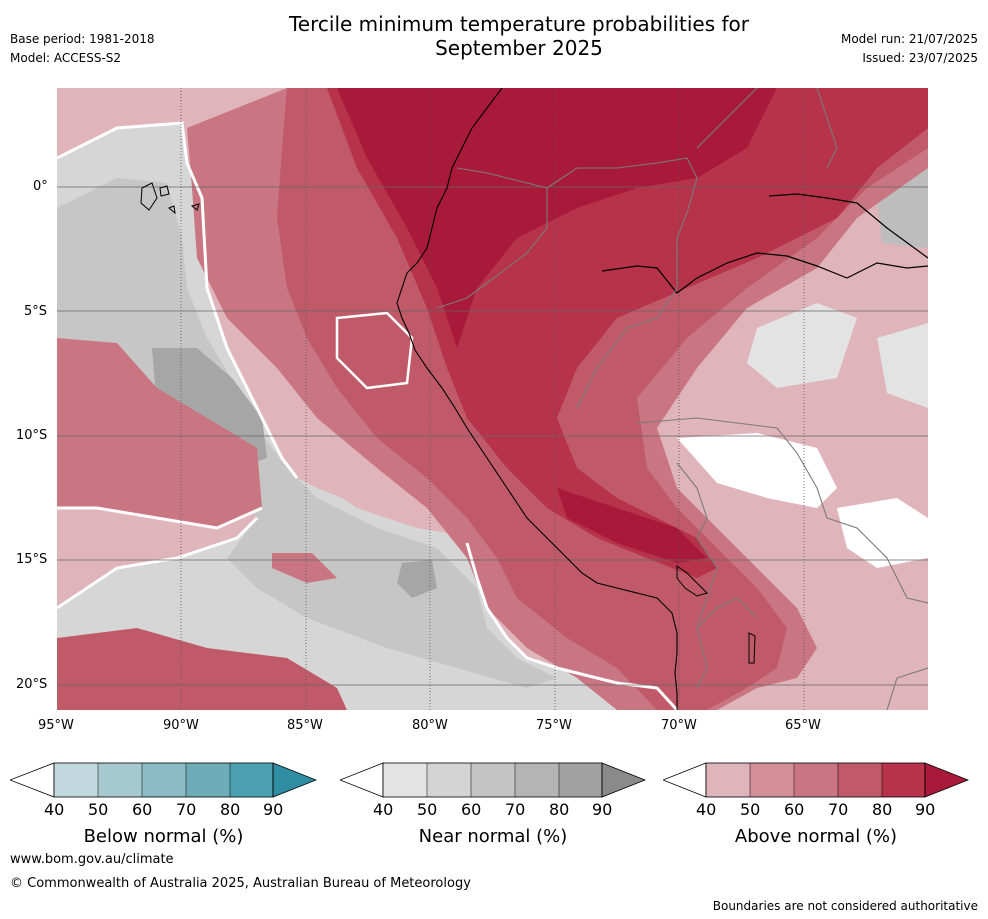 The image size is (988, 919). What do you see at coordinates (602, 809) in the screenshot?
I see `near-tick-90: 90` at bounding box center [602, 809].